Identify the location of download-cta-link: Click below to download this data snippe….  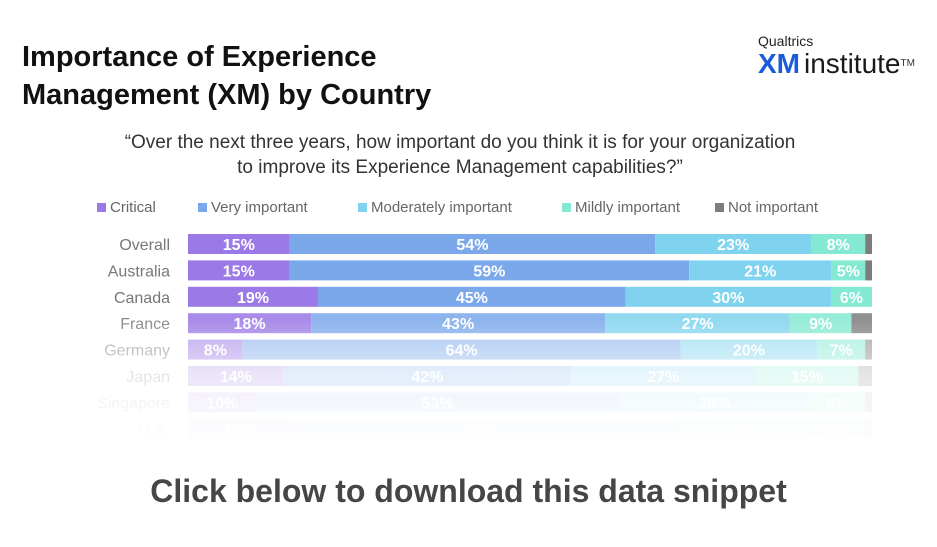
(468, 491).